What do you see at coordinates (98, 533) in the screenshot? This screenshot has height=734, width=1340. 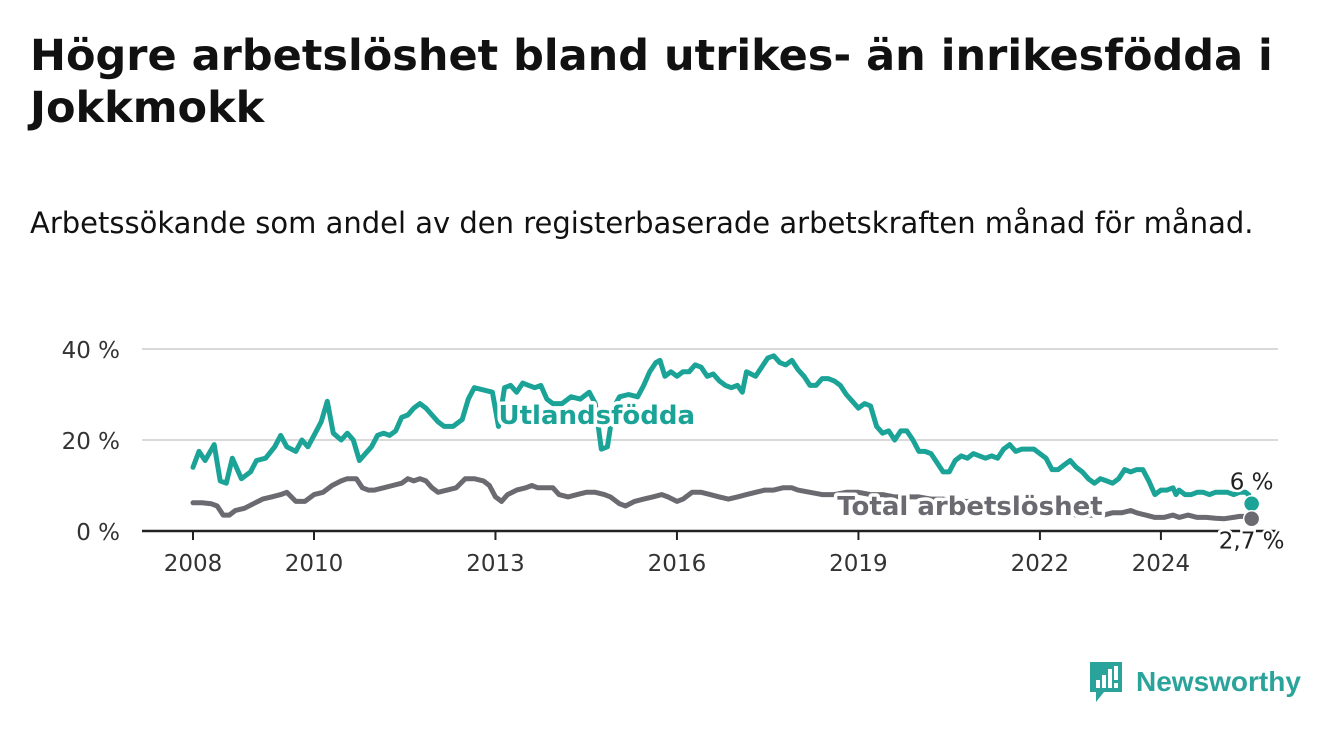 I see `y-tick-label: 0 %` at bounding box center [98, 533].